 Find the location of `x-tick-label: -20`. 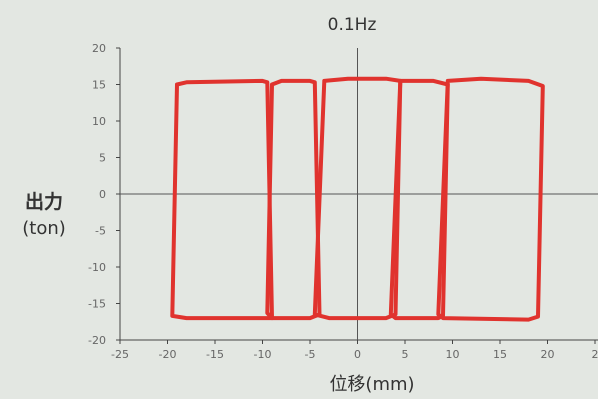

x-tick-label: -20 is located at coordinates (168, 354).